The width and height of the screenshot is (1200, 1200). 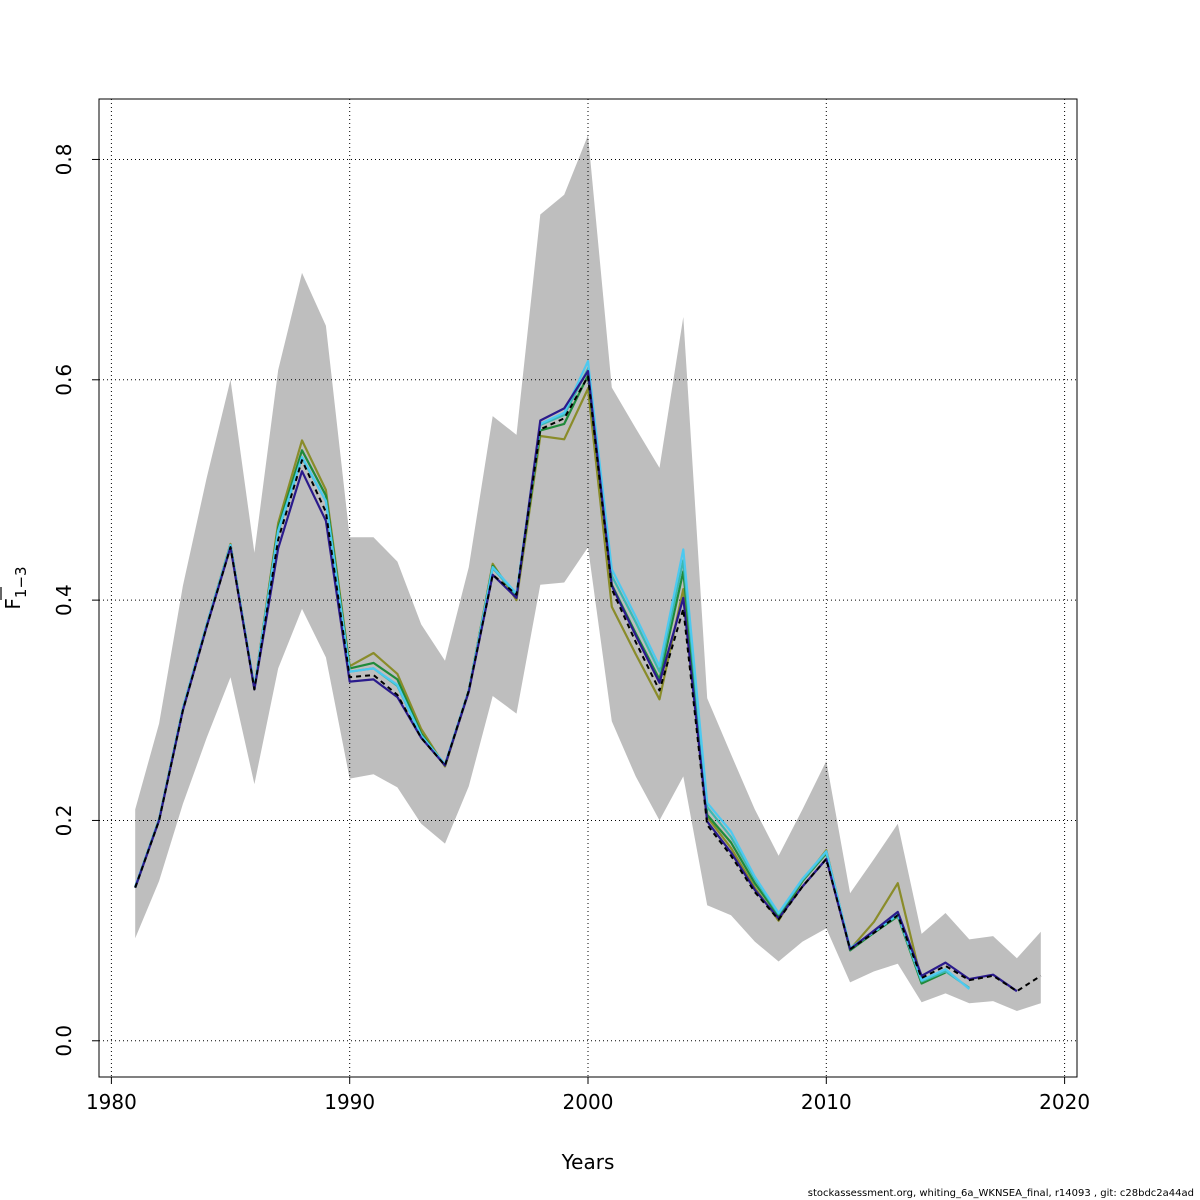 What do you see at coordinates (588, 1102) in the screenshot?
I see `x-tick-label: 2000` at bounding box center [588, 1102].